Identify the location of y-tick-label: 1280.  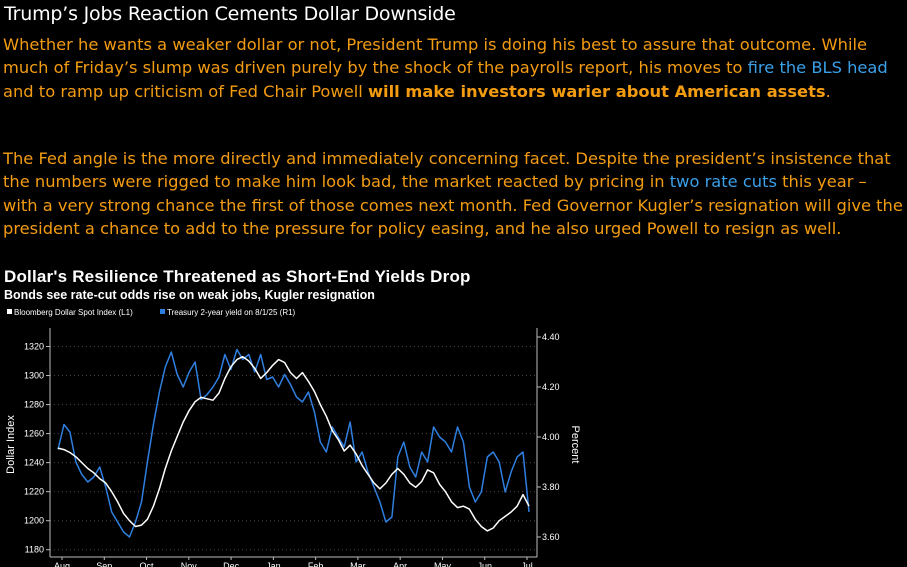
(34, 405).